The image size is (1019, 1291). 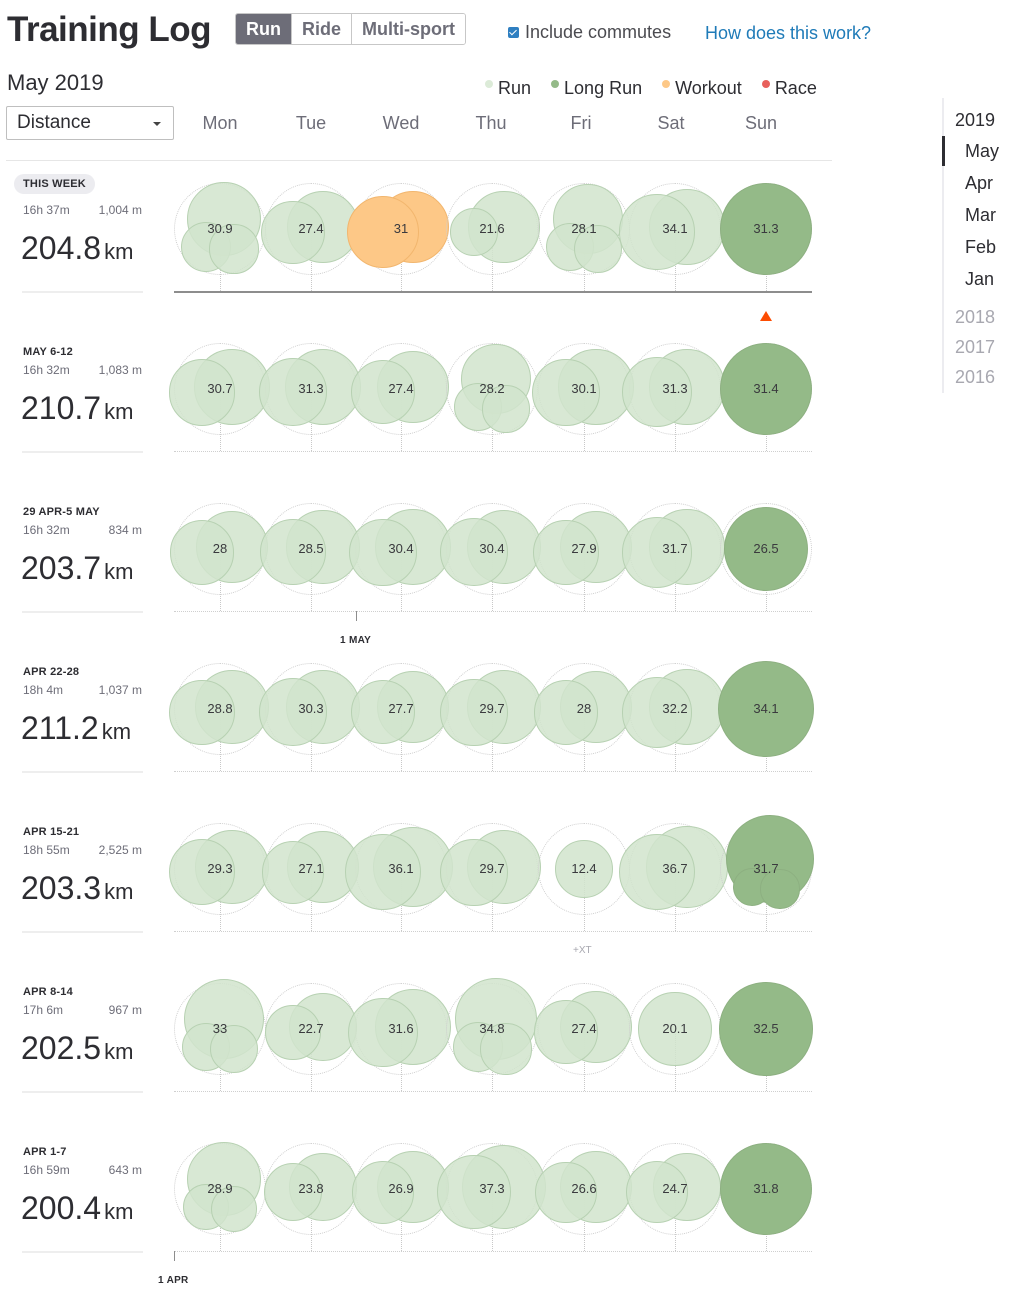 I want to click on metric-select: Distance, so click(x=90, y=123).